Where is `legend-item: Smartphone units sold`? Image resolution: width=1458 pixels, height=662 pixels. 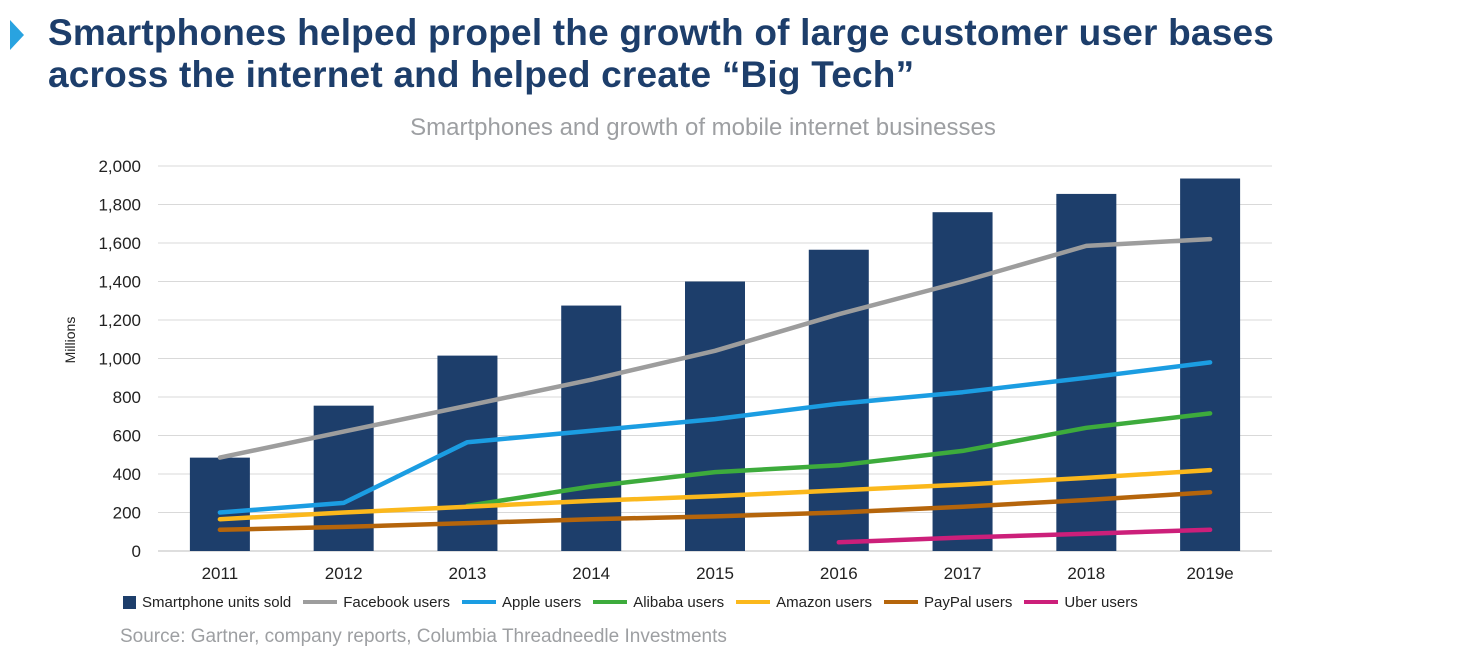 legend-item: Smartphone units sold is located at coordinates (207, 602).